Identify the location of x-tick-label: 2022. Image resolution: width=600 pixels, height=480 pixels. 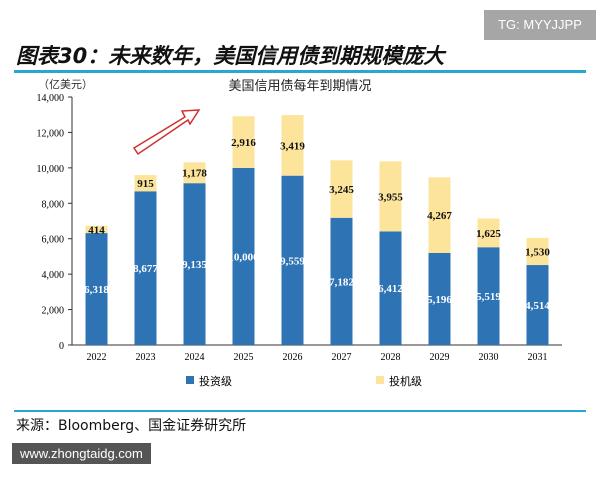
(97, 357).